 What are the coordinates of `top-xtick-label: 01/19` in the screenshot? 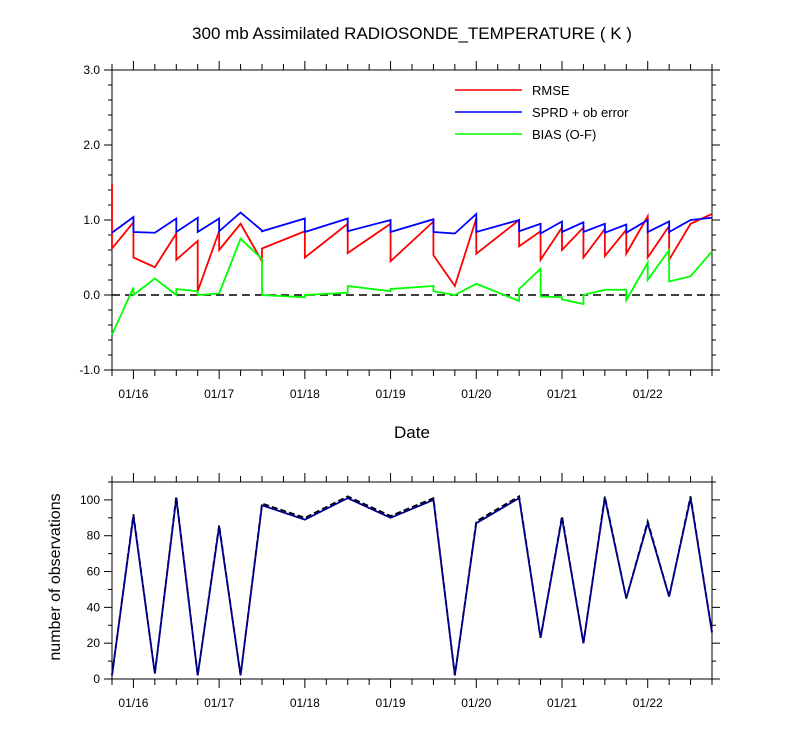 It's located at (391, 394).